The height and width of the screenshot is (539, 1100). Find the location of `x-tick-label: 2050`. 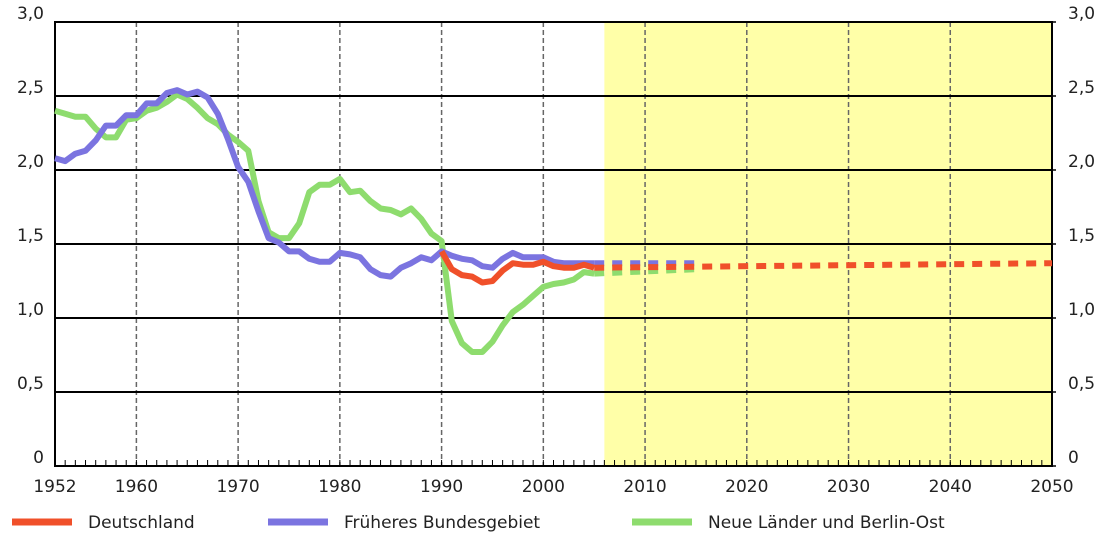

x-tick-label: 2050 is located at coordinates (1051, 487).